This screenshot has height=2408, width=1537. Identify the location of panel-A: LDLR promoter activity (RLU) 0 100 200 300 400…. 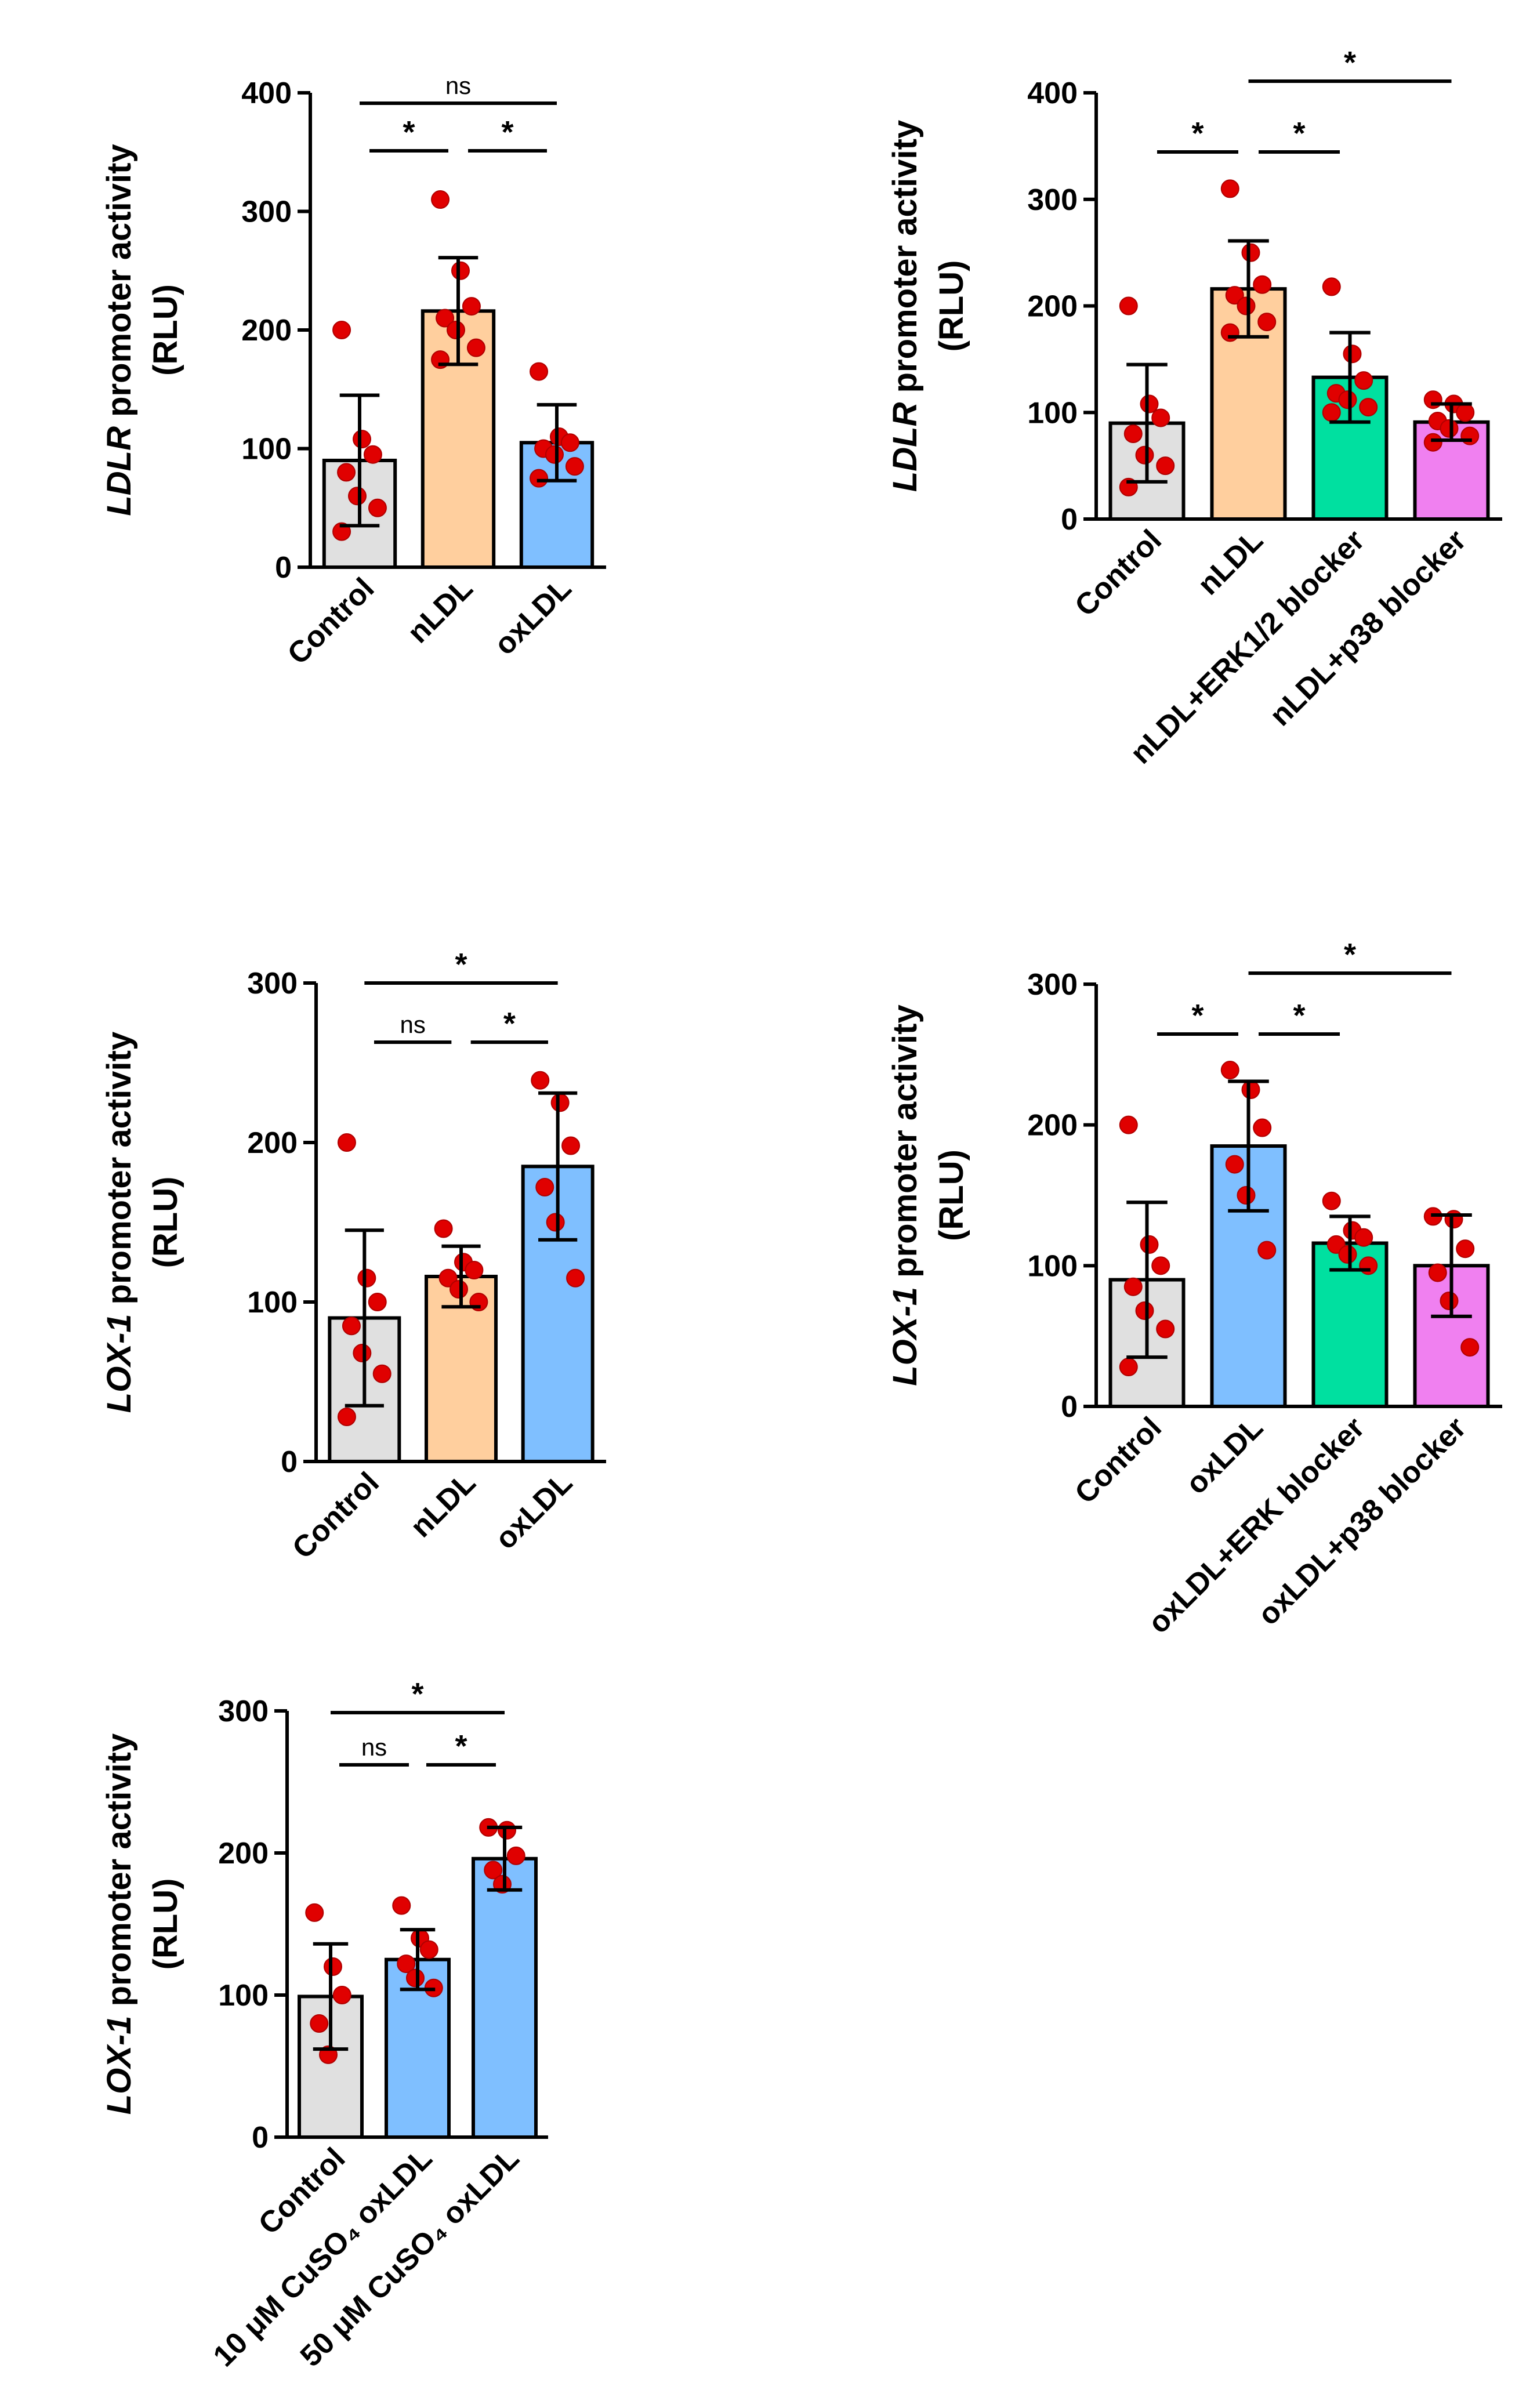
(353, 371).